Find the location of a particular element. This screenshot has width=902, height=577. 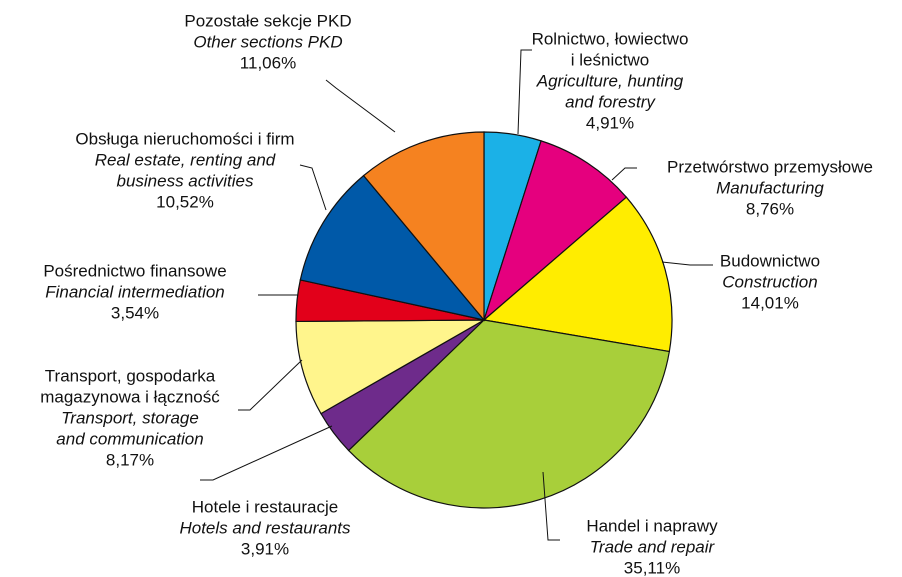

slice-label: Obsługa nieruchomości i firm is located at coordinates (184, 138).